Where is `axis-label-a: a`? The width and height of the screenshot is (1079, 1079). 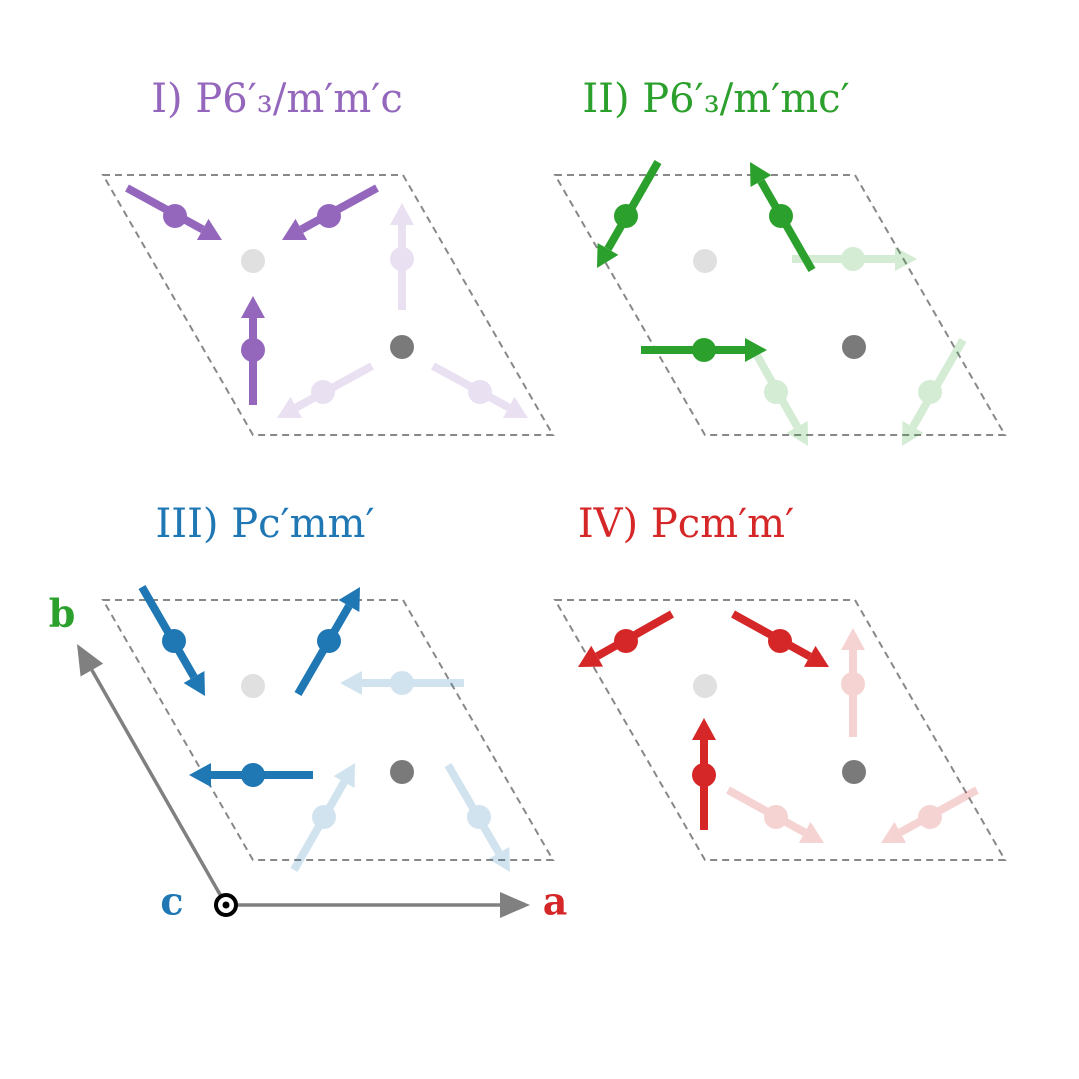
axis-label-a: a is located at coordinates (555, 901).